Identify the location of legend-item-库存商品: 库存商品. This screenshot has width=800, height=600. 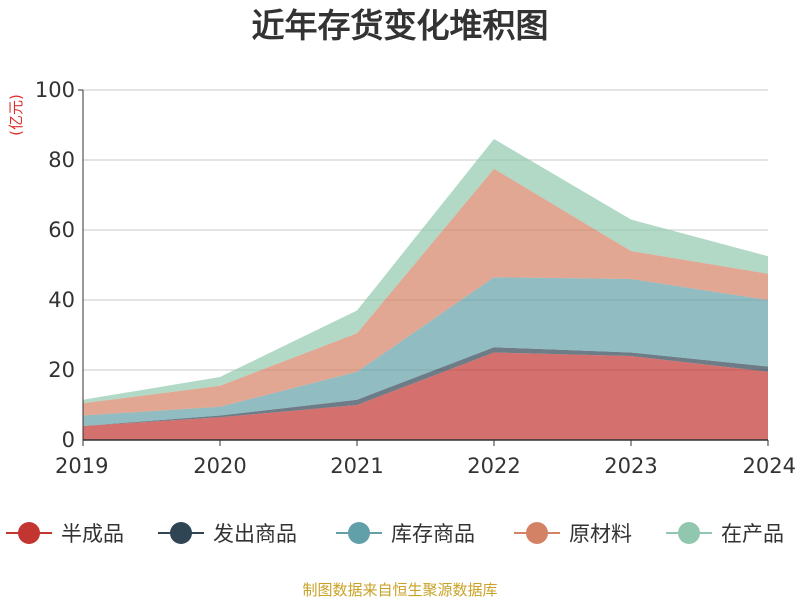
(405, 534).